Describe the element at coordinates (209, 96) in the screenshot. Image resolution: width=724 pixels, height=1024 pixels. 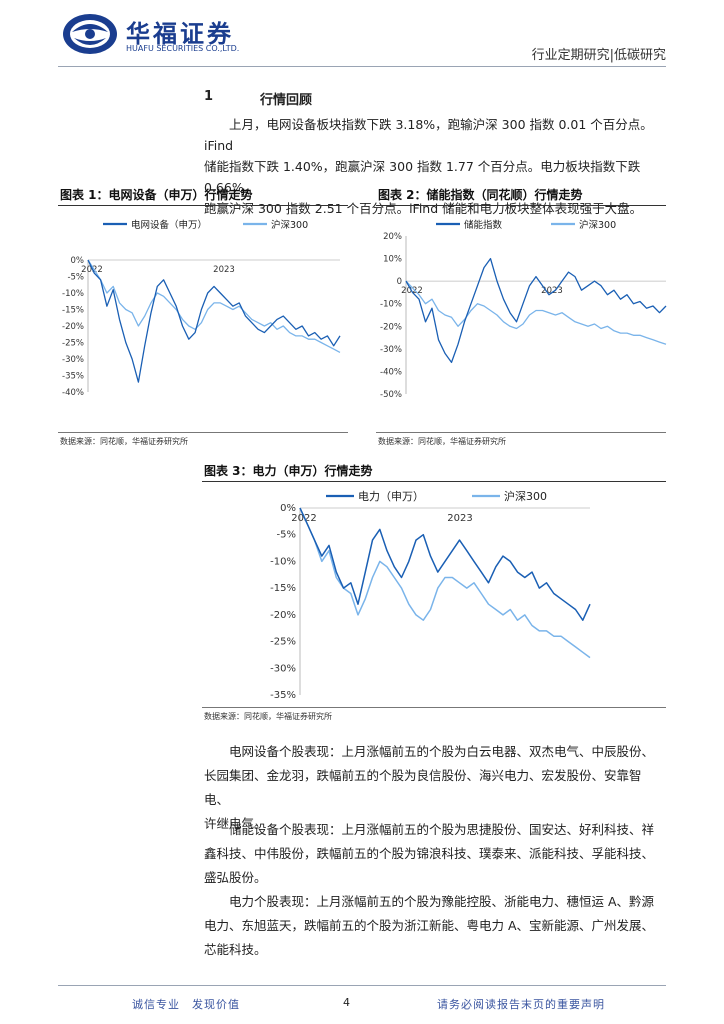
I see `section-number: 1` at that location.